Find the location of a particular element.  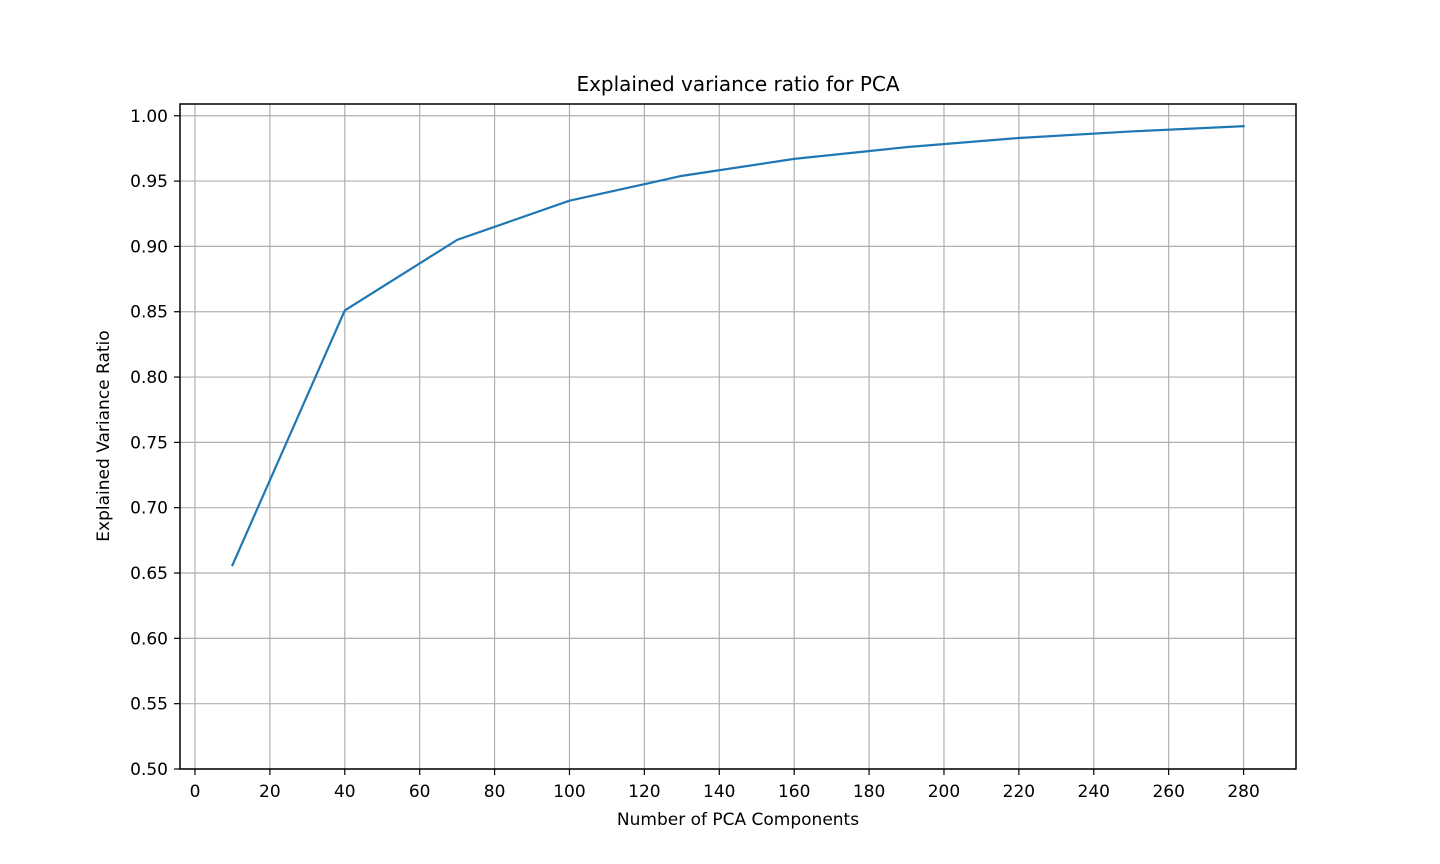

y-tick-label: 0.55 is located at coordinates (149, 705).